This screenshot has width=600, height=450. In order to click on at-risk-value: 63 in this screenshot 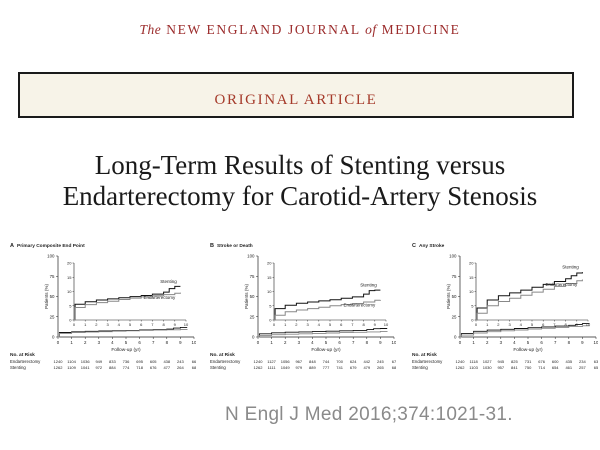, I will do `click(596, 361)`.